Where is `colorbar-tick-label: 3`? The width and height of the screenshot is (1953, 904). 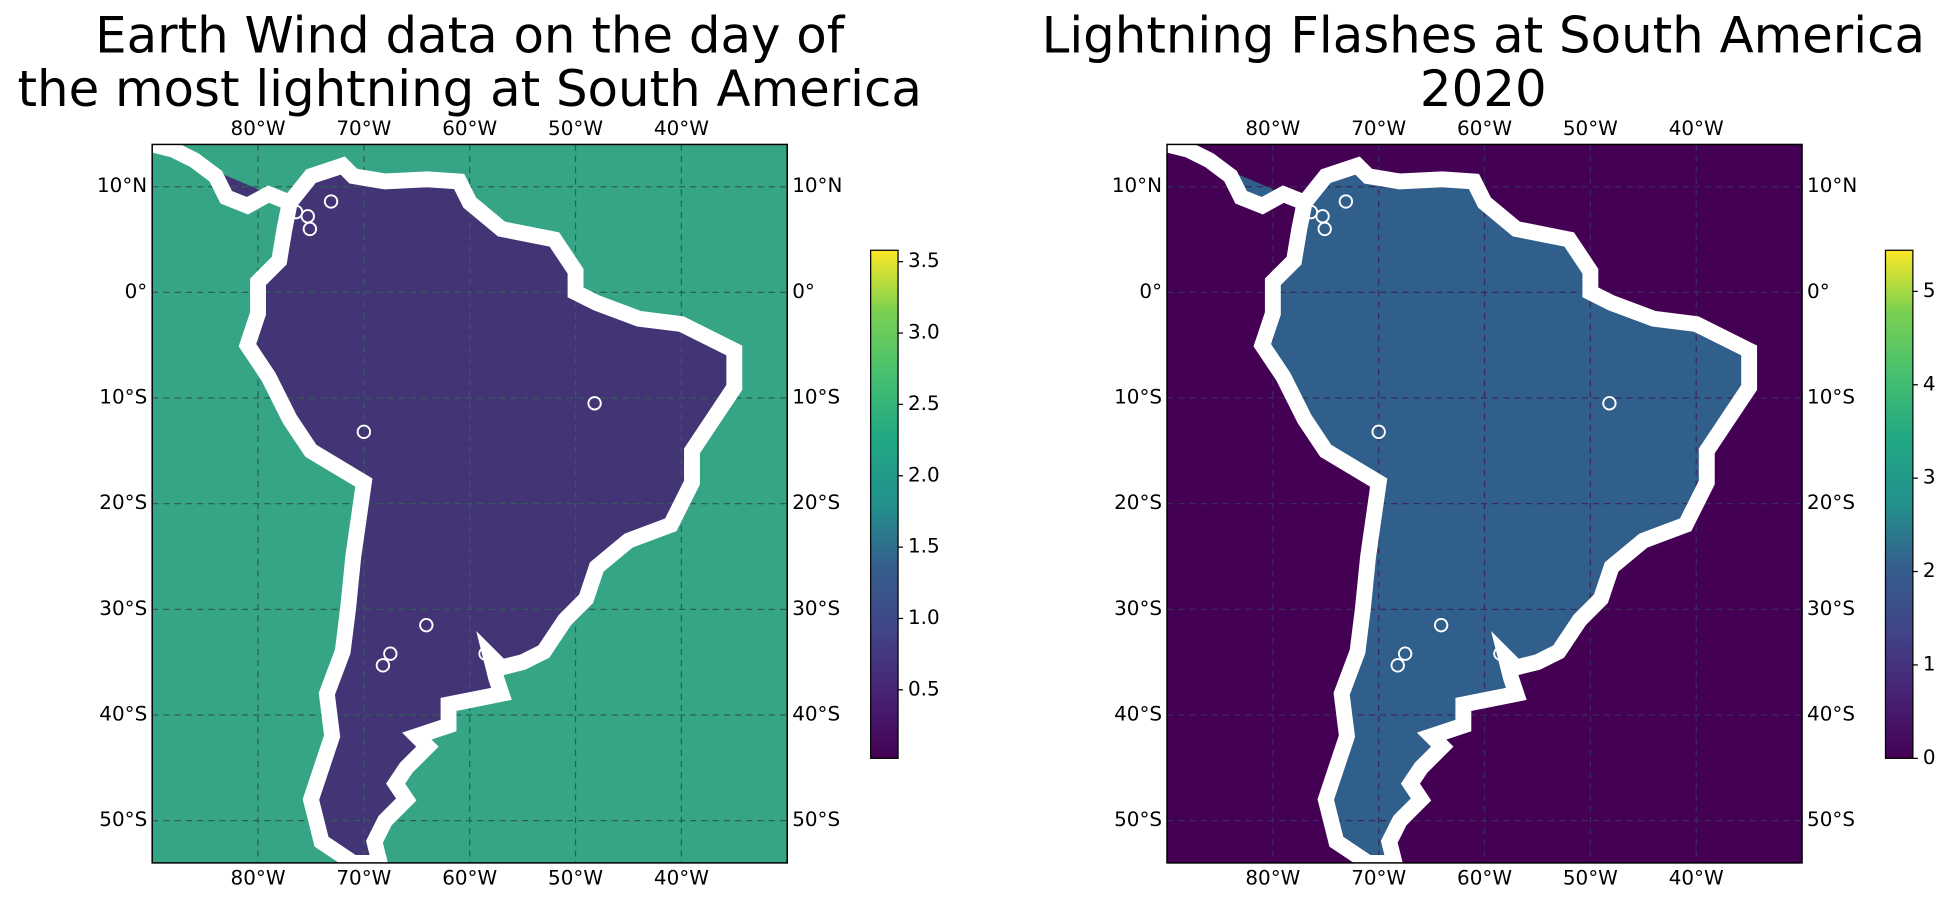 colorbar-tick-label: 3 is located at coordinates (1929, 477).